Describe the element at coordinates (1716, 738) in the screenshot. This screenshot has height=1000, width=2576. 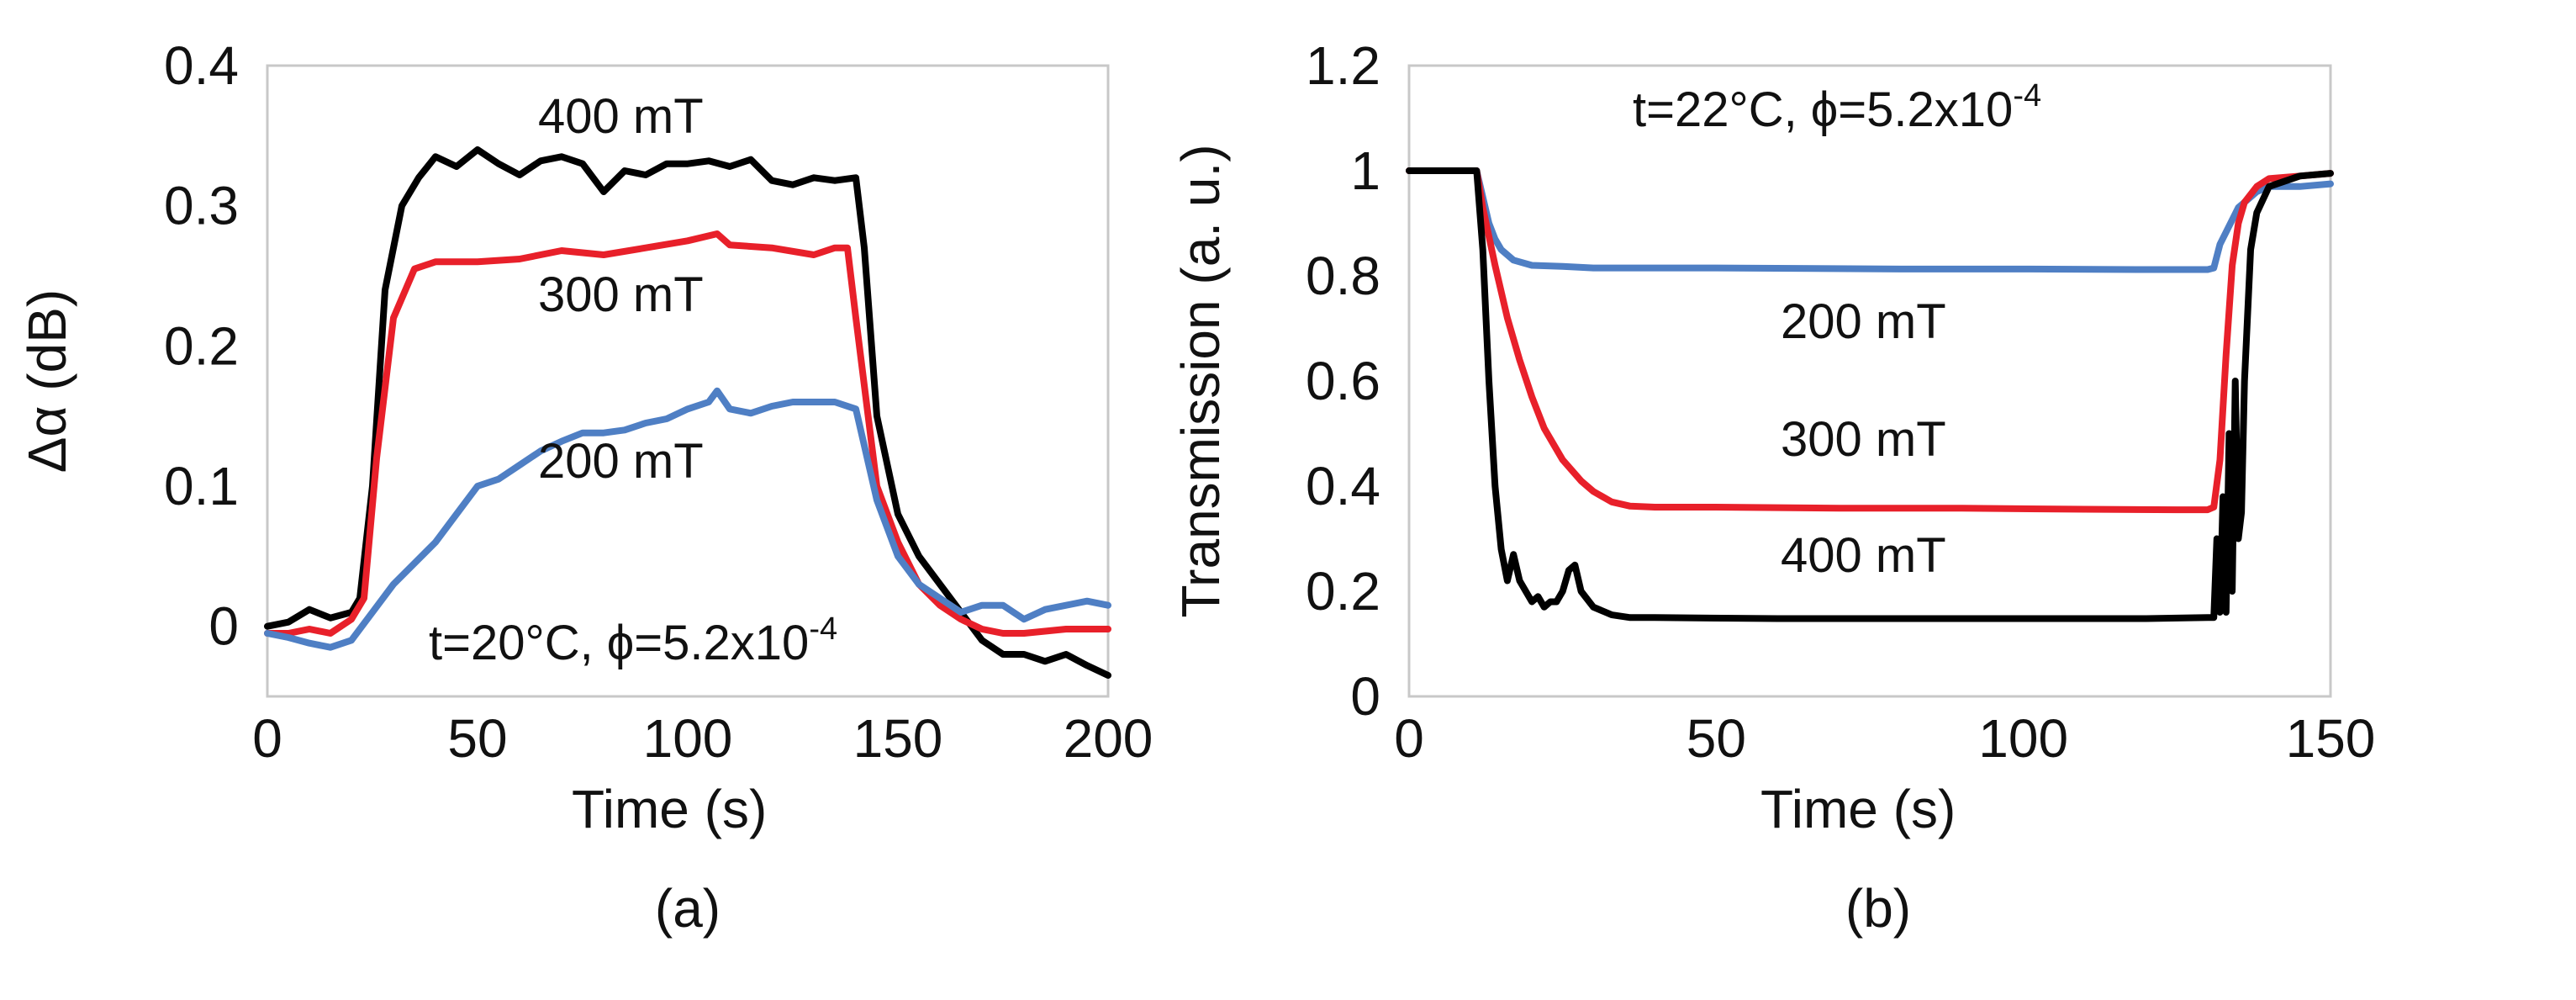
I see `x-tick-label-b-1: 50` at that location.